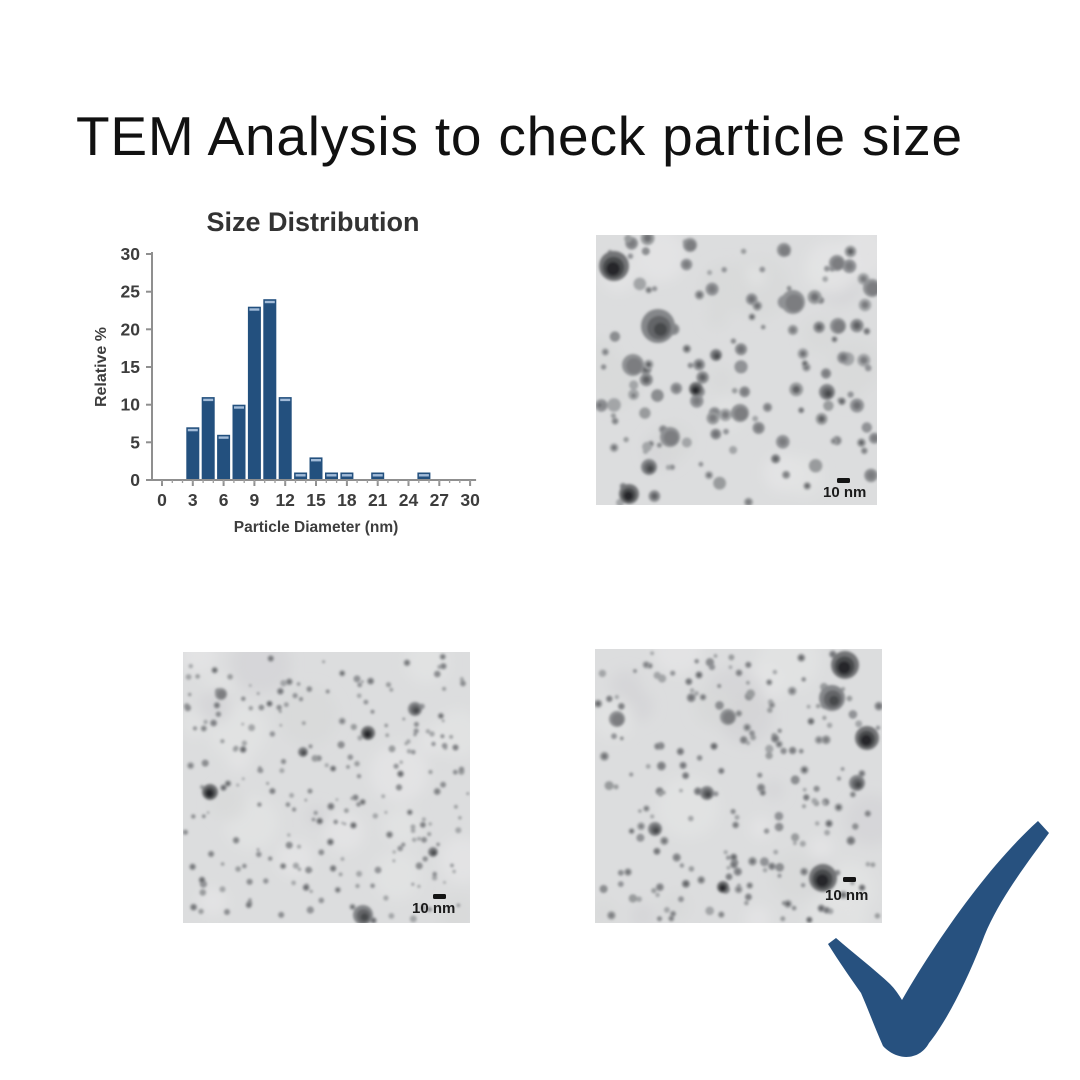 This screenshot has width=1080, height=1080. I want to click on svg-text:TEM Analysis to check particle: TEM Analysis to check particle size, so click(519, 136).